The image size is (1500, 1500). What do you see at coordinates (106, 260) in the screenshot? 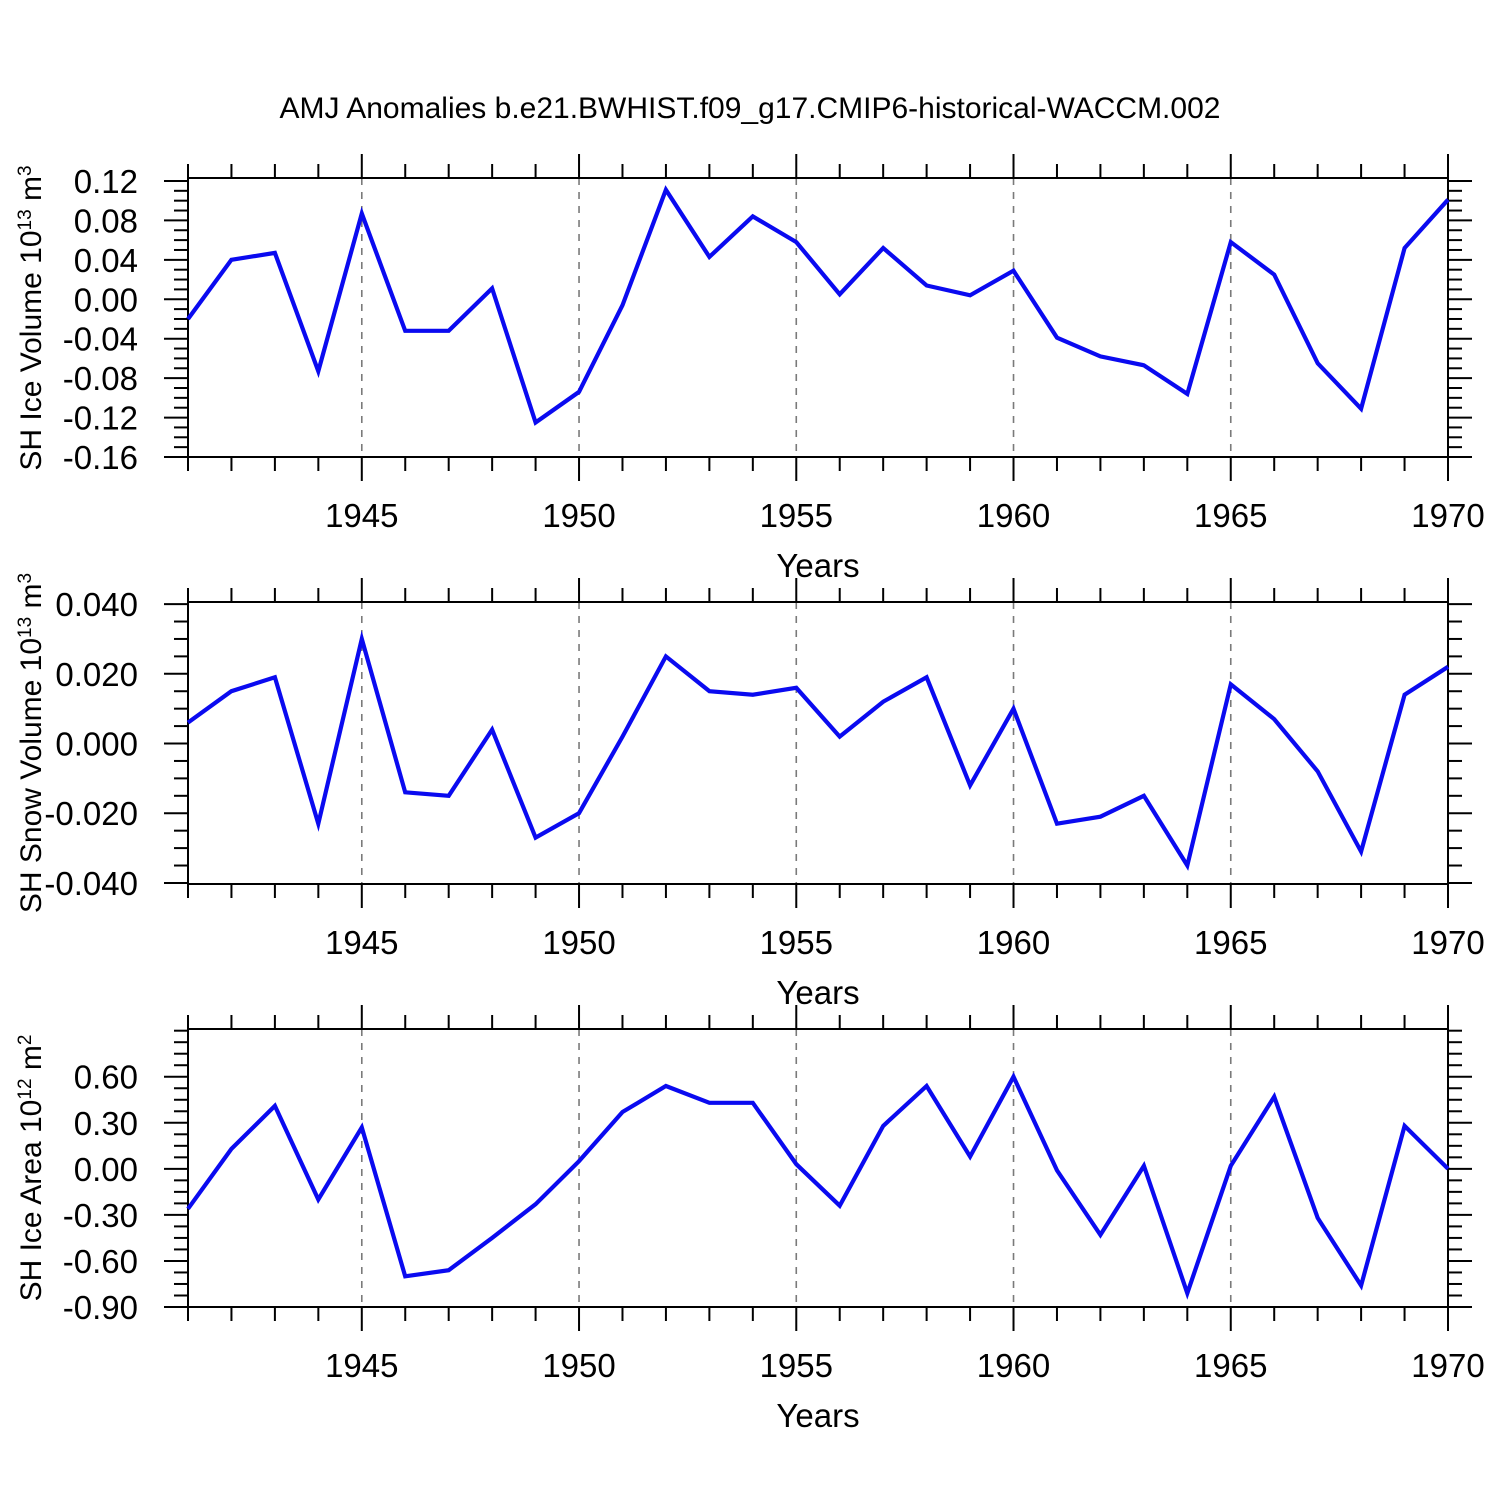
I see `y-tick-label: 0.04` at bounding box center [106, 260].